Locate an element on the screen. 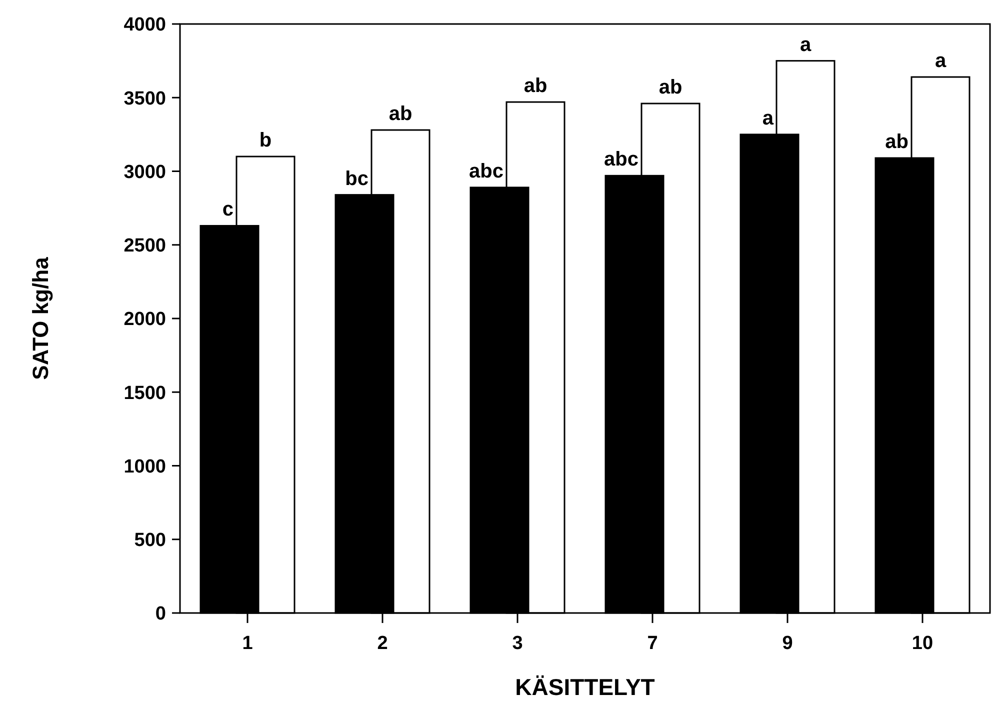 The width and height of the screenshot is (993, 714). x-tick-label: 3 is located at coordinates (517, 643).